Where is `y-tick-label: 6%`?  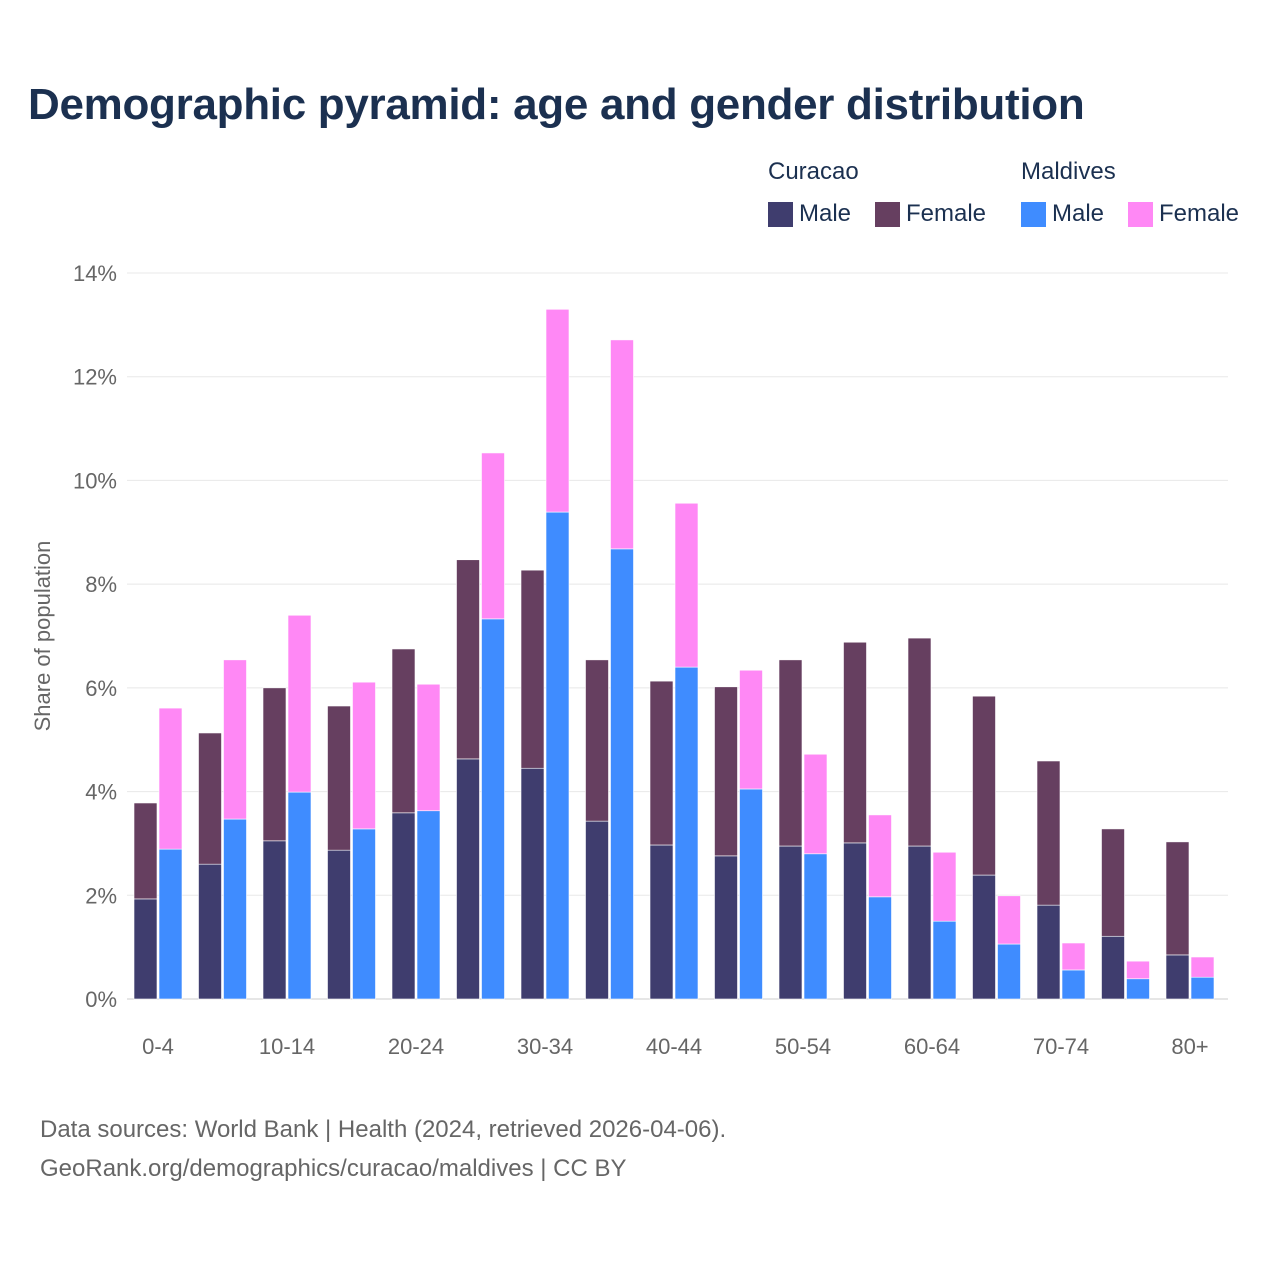
y-tick-label: 6% is located at coordinates (101, 688).